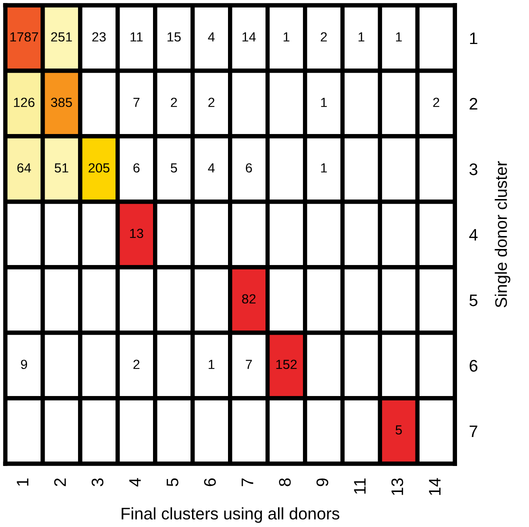  I want to click on x-tick-label: 3, so click(98, 482).